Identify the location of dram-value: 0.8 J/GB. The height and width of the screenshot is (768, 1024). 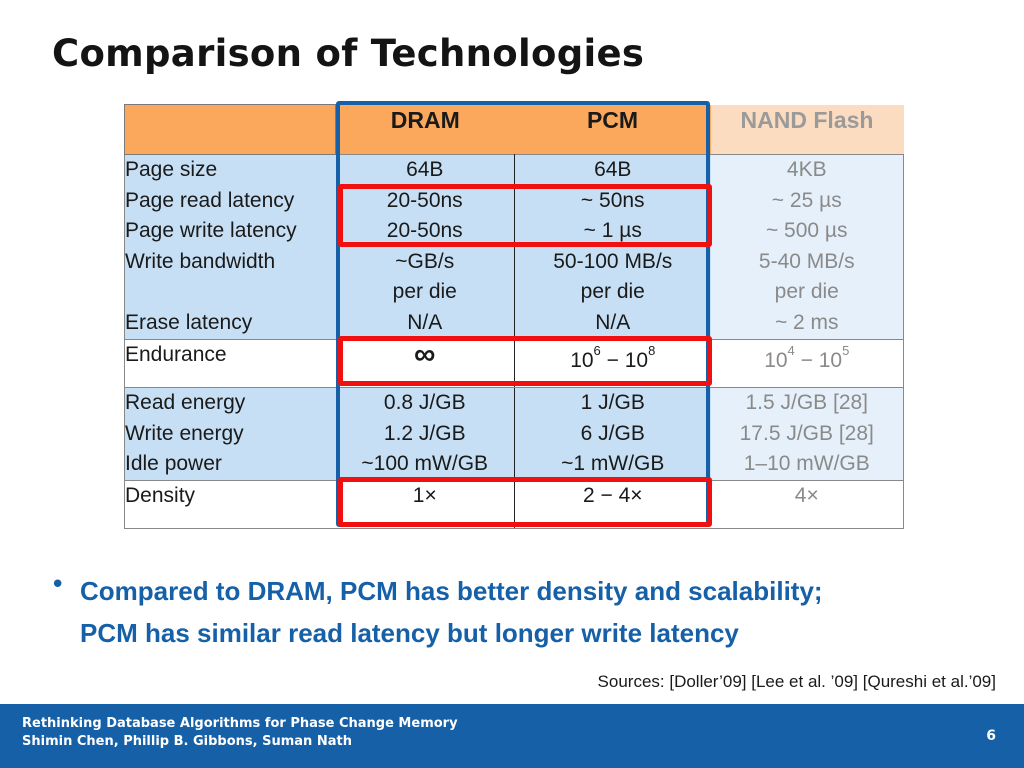
(424, 402).